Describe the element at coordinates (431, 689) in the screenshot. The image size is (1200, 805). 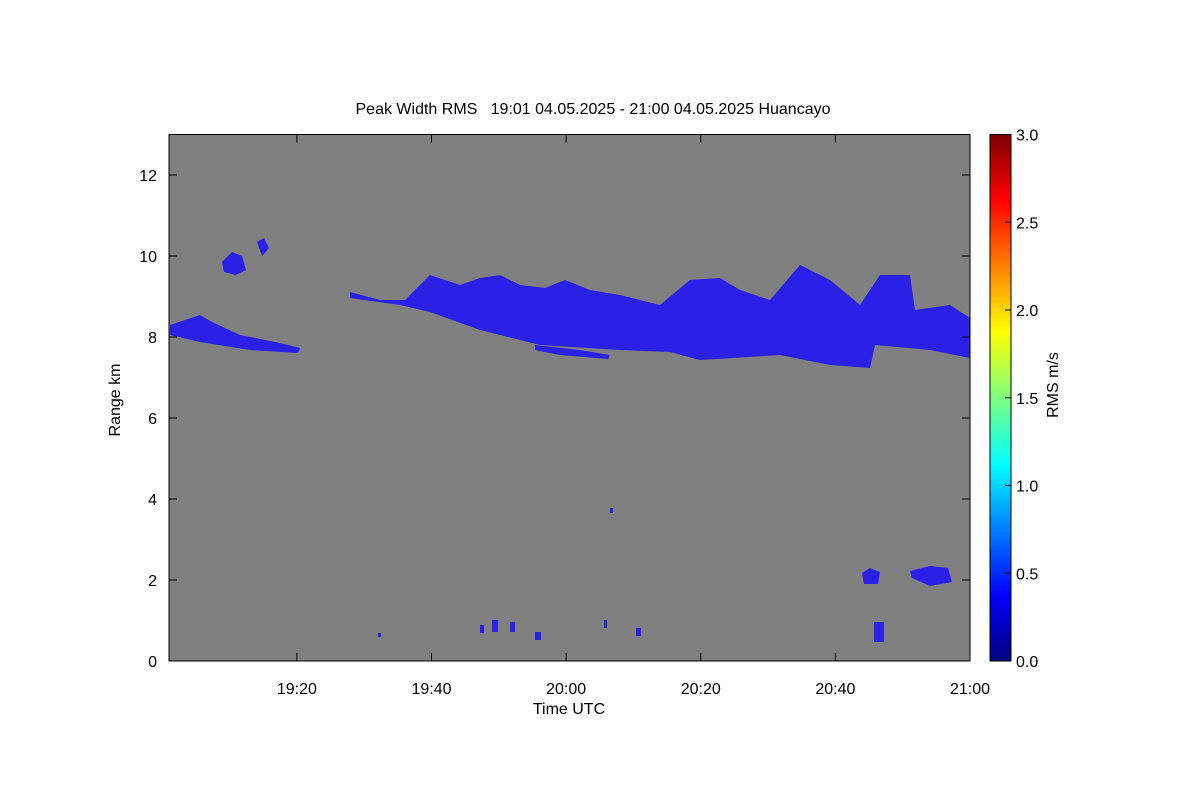
I see `x-tick-label: 19:40` at that location.